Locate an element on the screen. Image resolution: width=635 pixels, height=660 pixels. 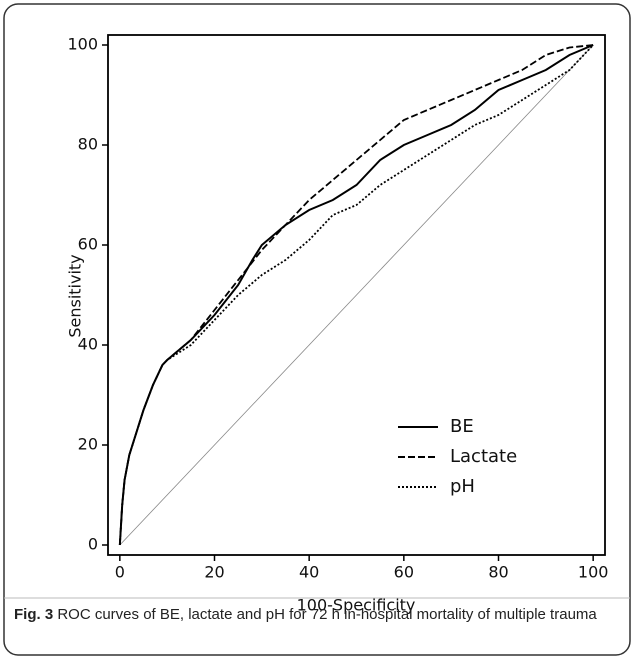
x-tick-label: 40 is located at coordinates (309, 572).